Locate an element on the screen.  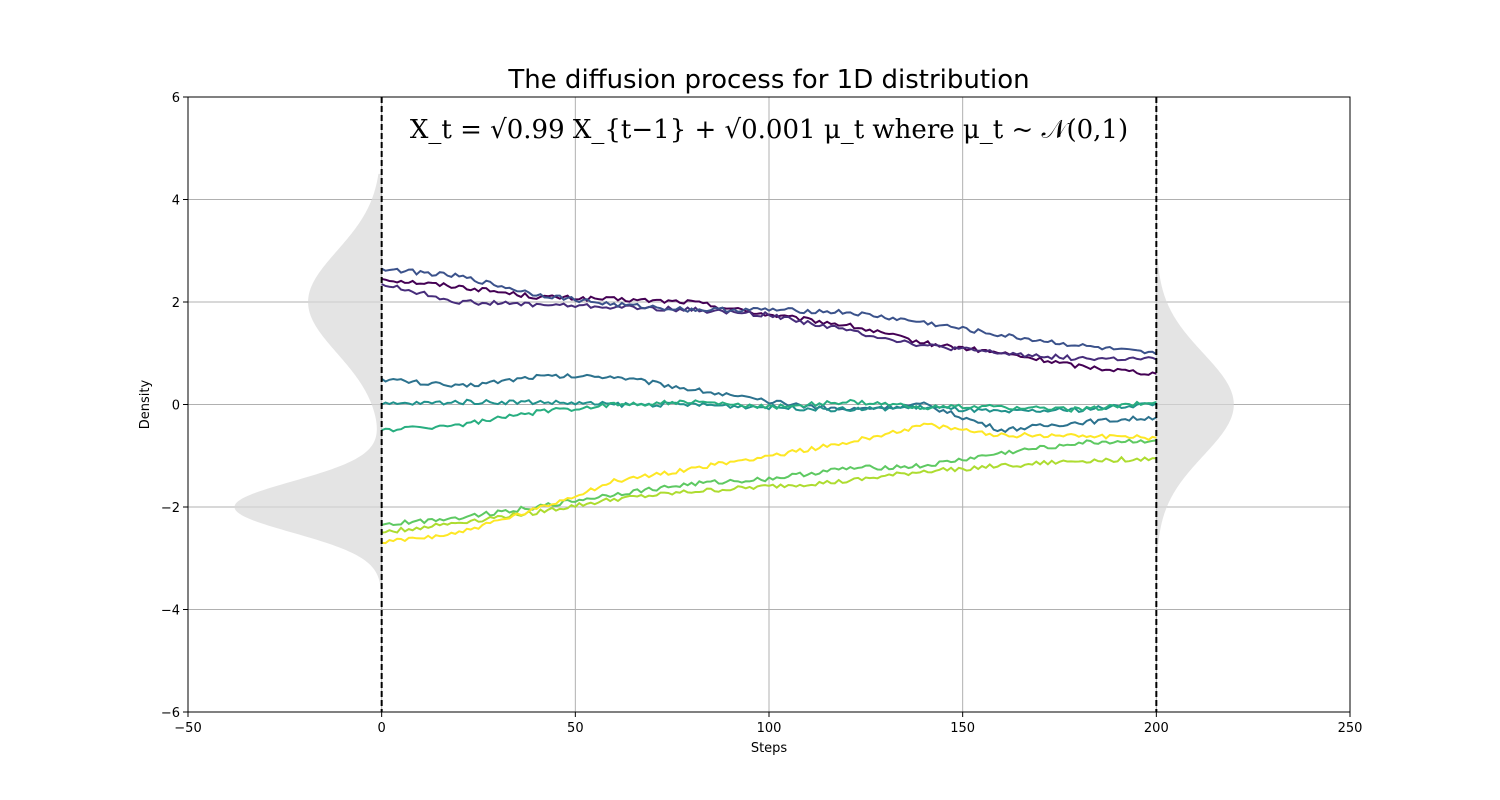
y-tick-label: 4 is located at coordinates (176, 201).